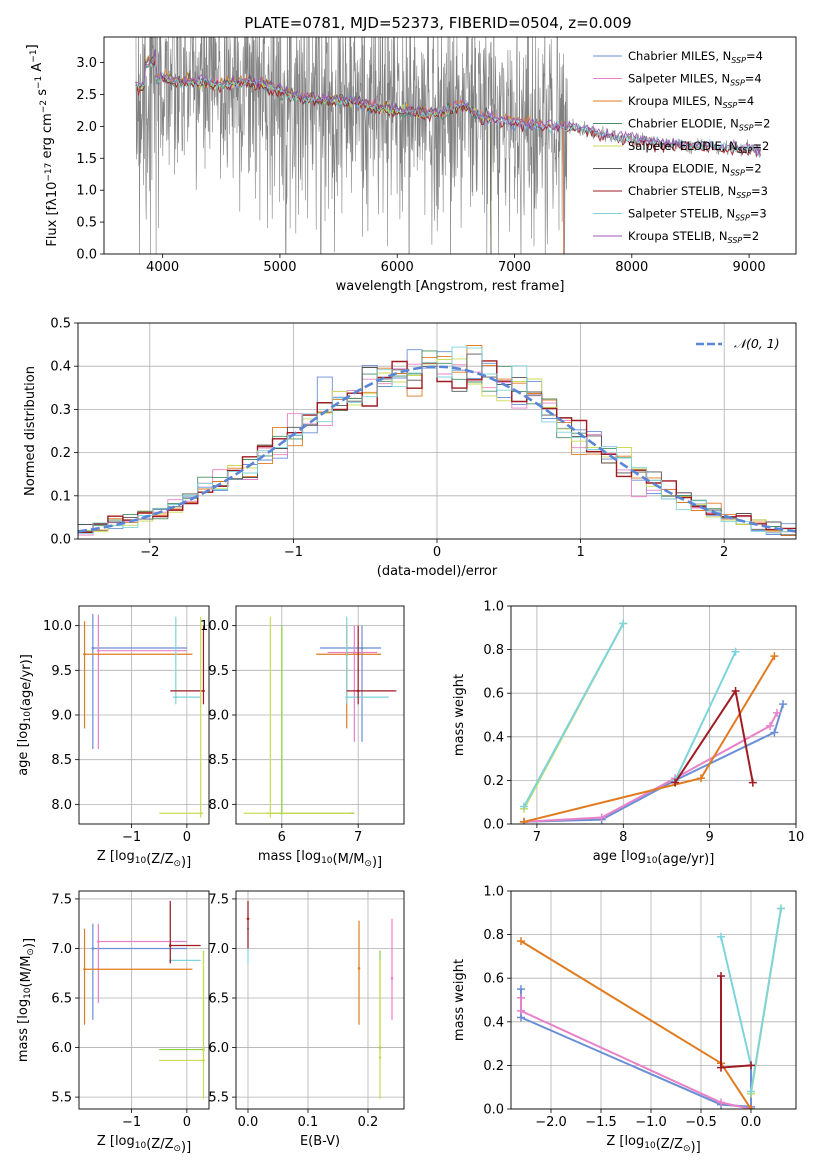 The image size is (819, 1170). Describe the element at coordinates (654, 858) in the screenshot. I see `x-axis-label: age [log10(age/yr)]` at that location.